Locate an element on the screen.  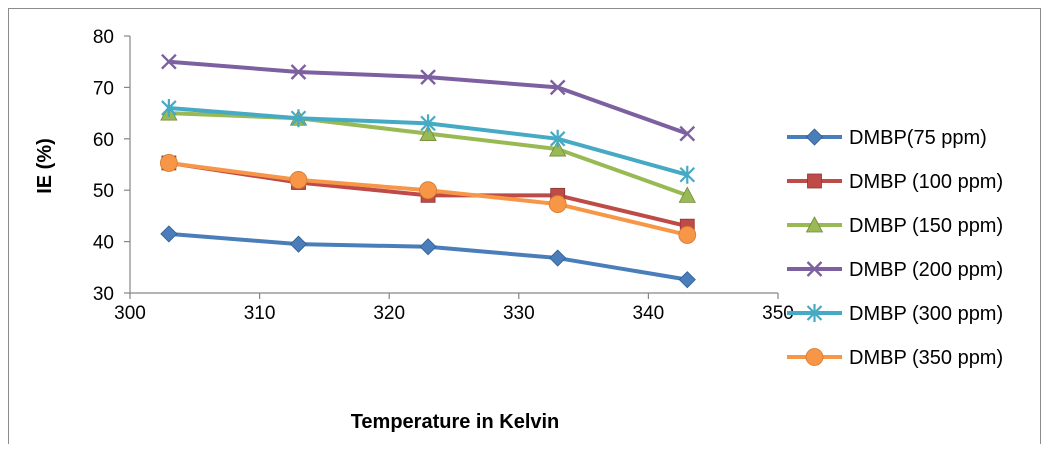
y-tick-label: 70 is located at coordinates (103, 88).